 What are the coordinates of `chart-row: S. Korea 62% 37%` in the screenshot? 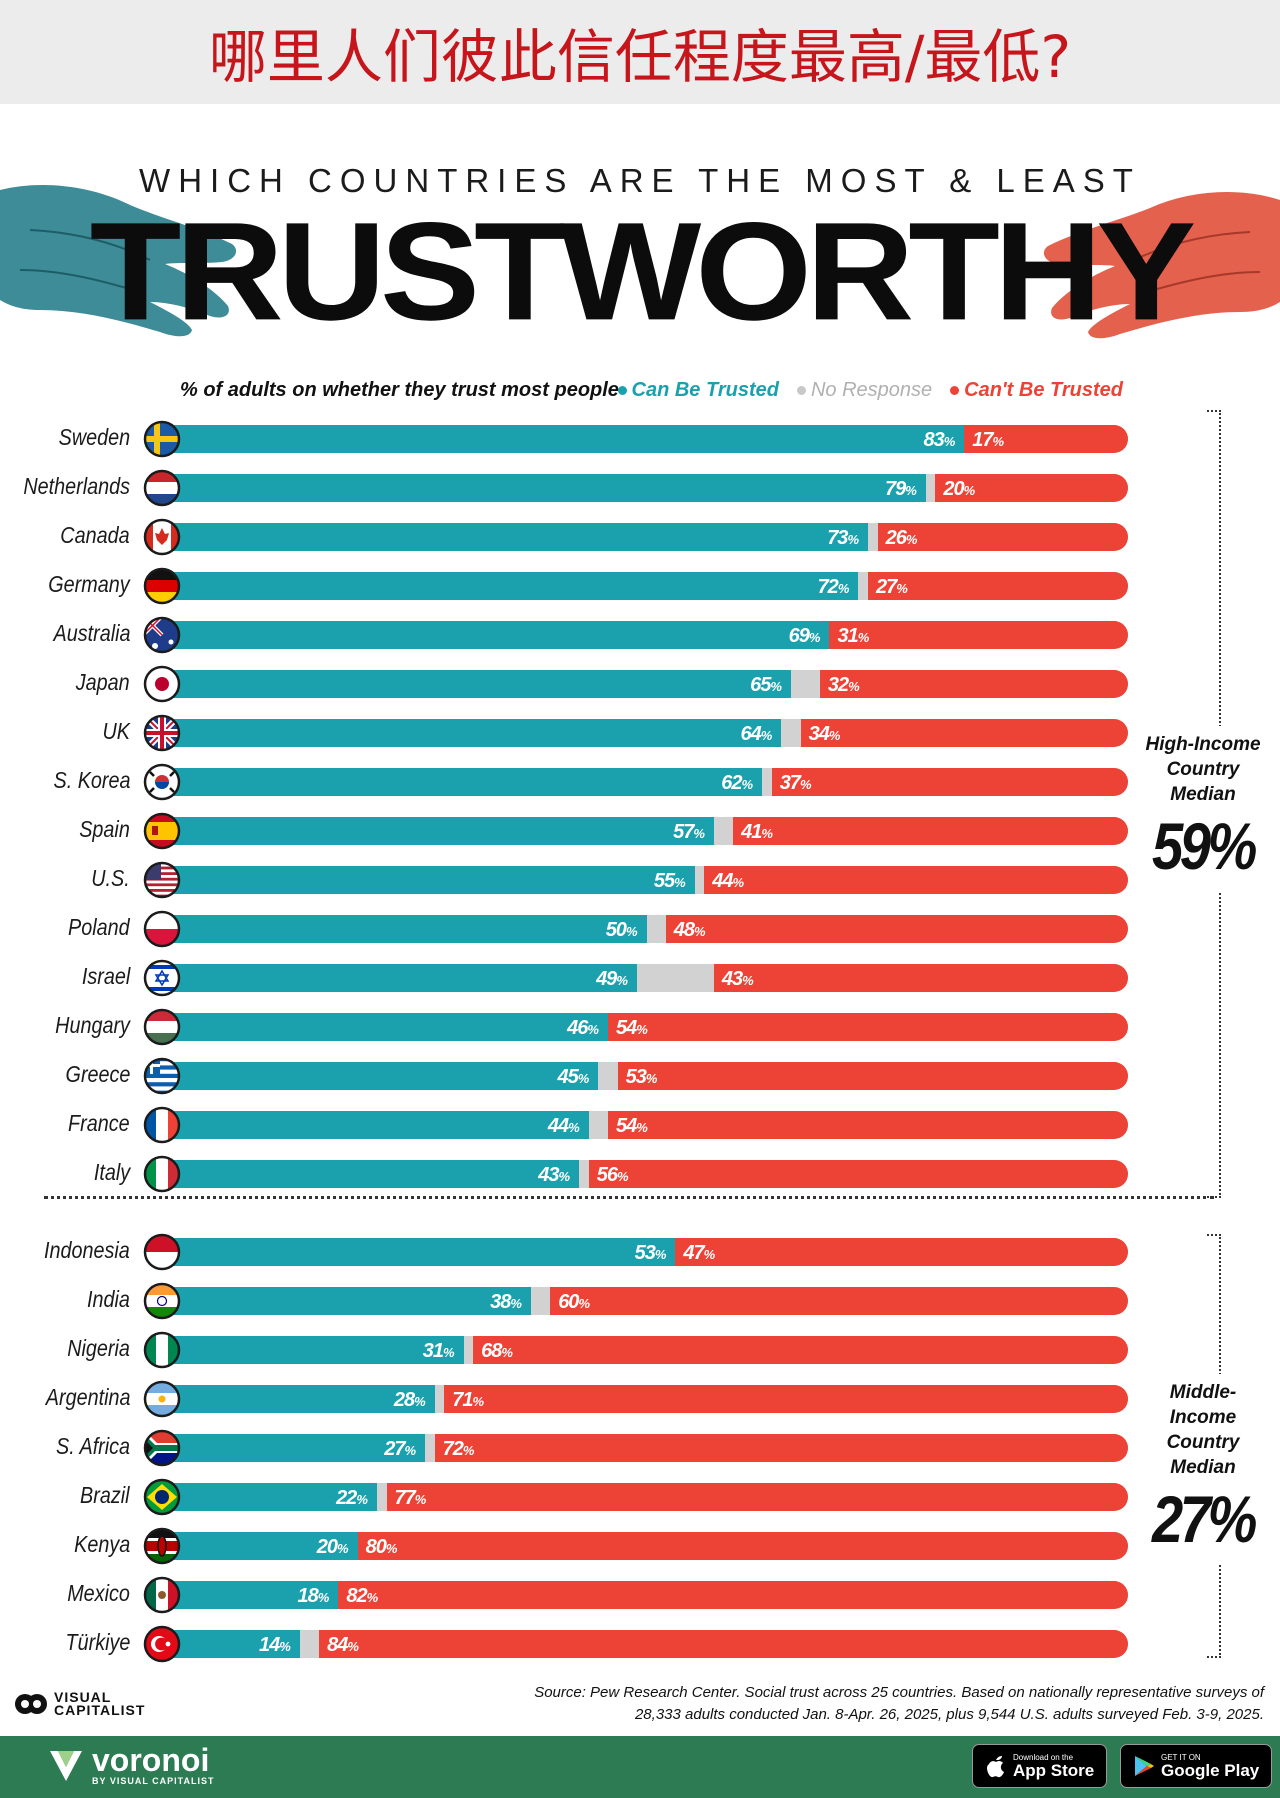 It's located at (640, 782).